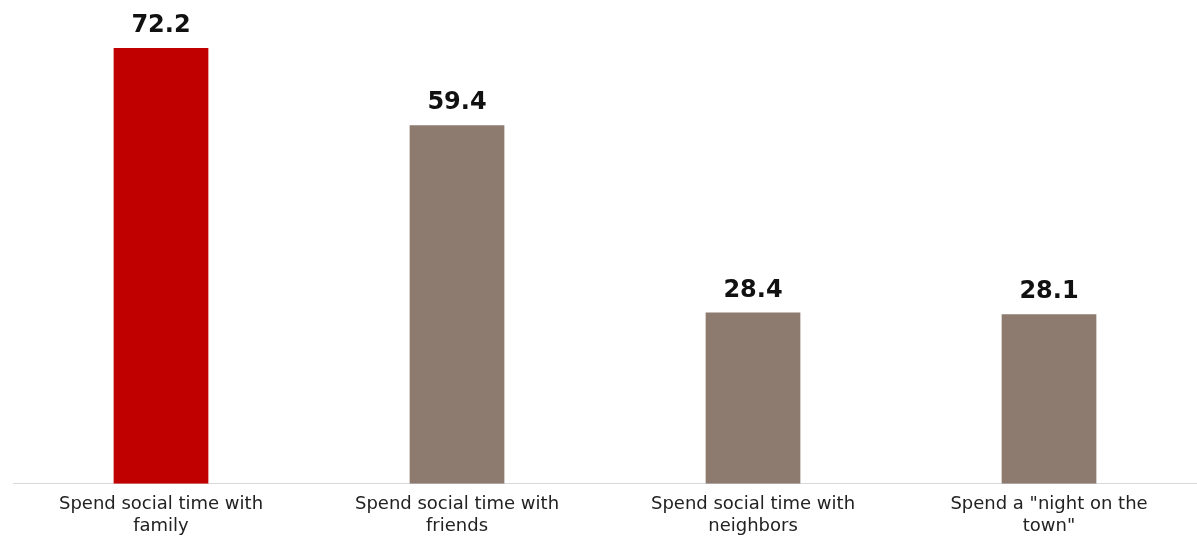 The image size is (1197, 547). Describe the element at coordinates (1049, 290) in the screenshot. I see `data-label: 28.1` at that location.